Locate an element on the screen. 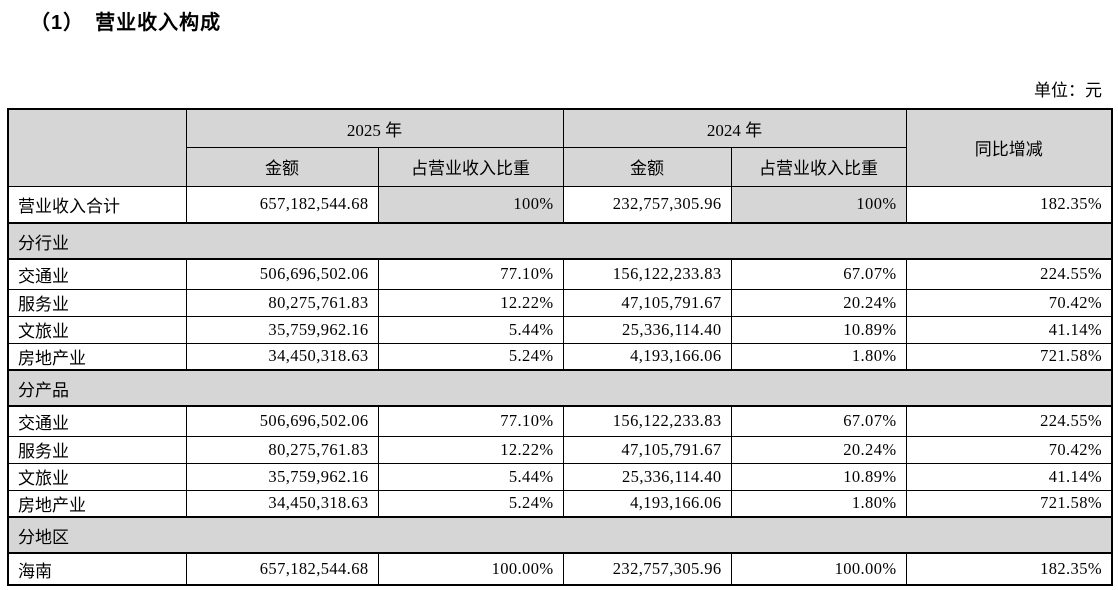  section-title: 分产品 is located at coordinates (560, 388).